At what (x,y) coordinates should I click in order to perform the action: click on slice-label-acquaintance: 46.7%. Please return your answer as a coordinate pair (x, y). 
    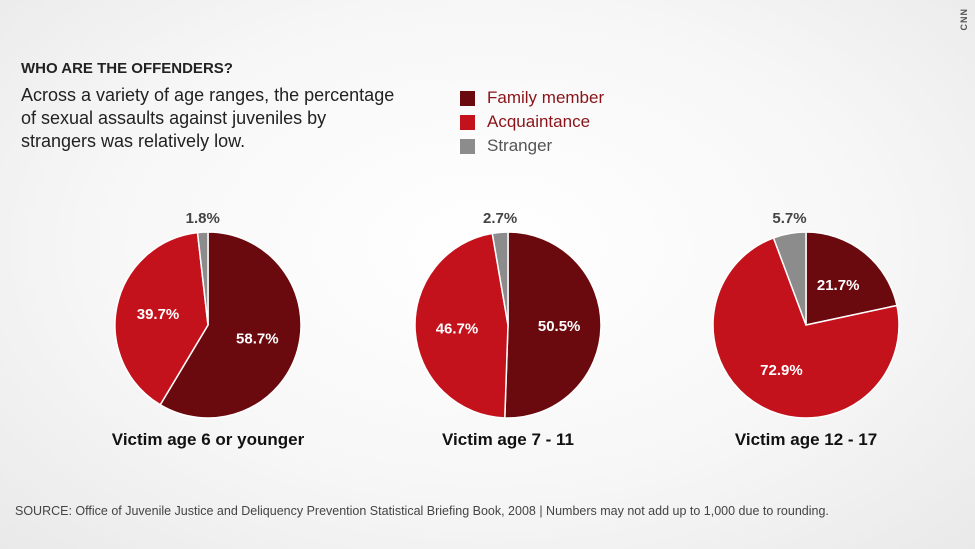
    Looking at the image, I should click on (457, 328).